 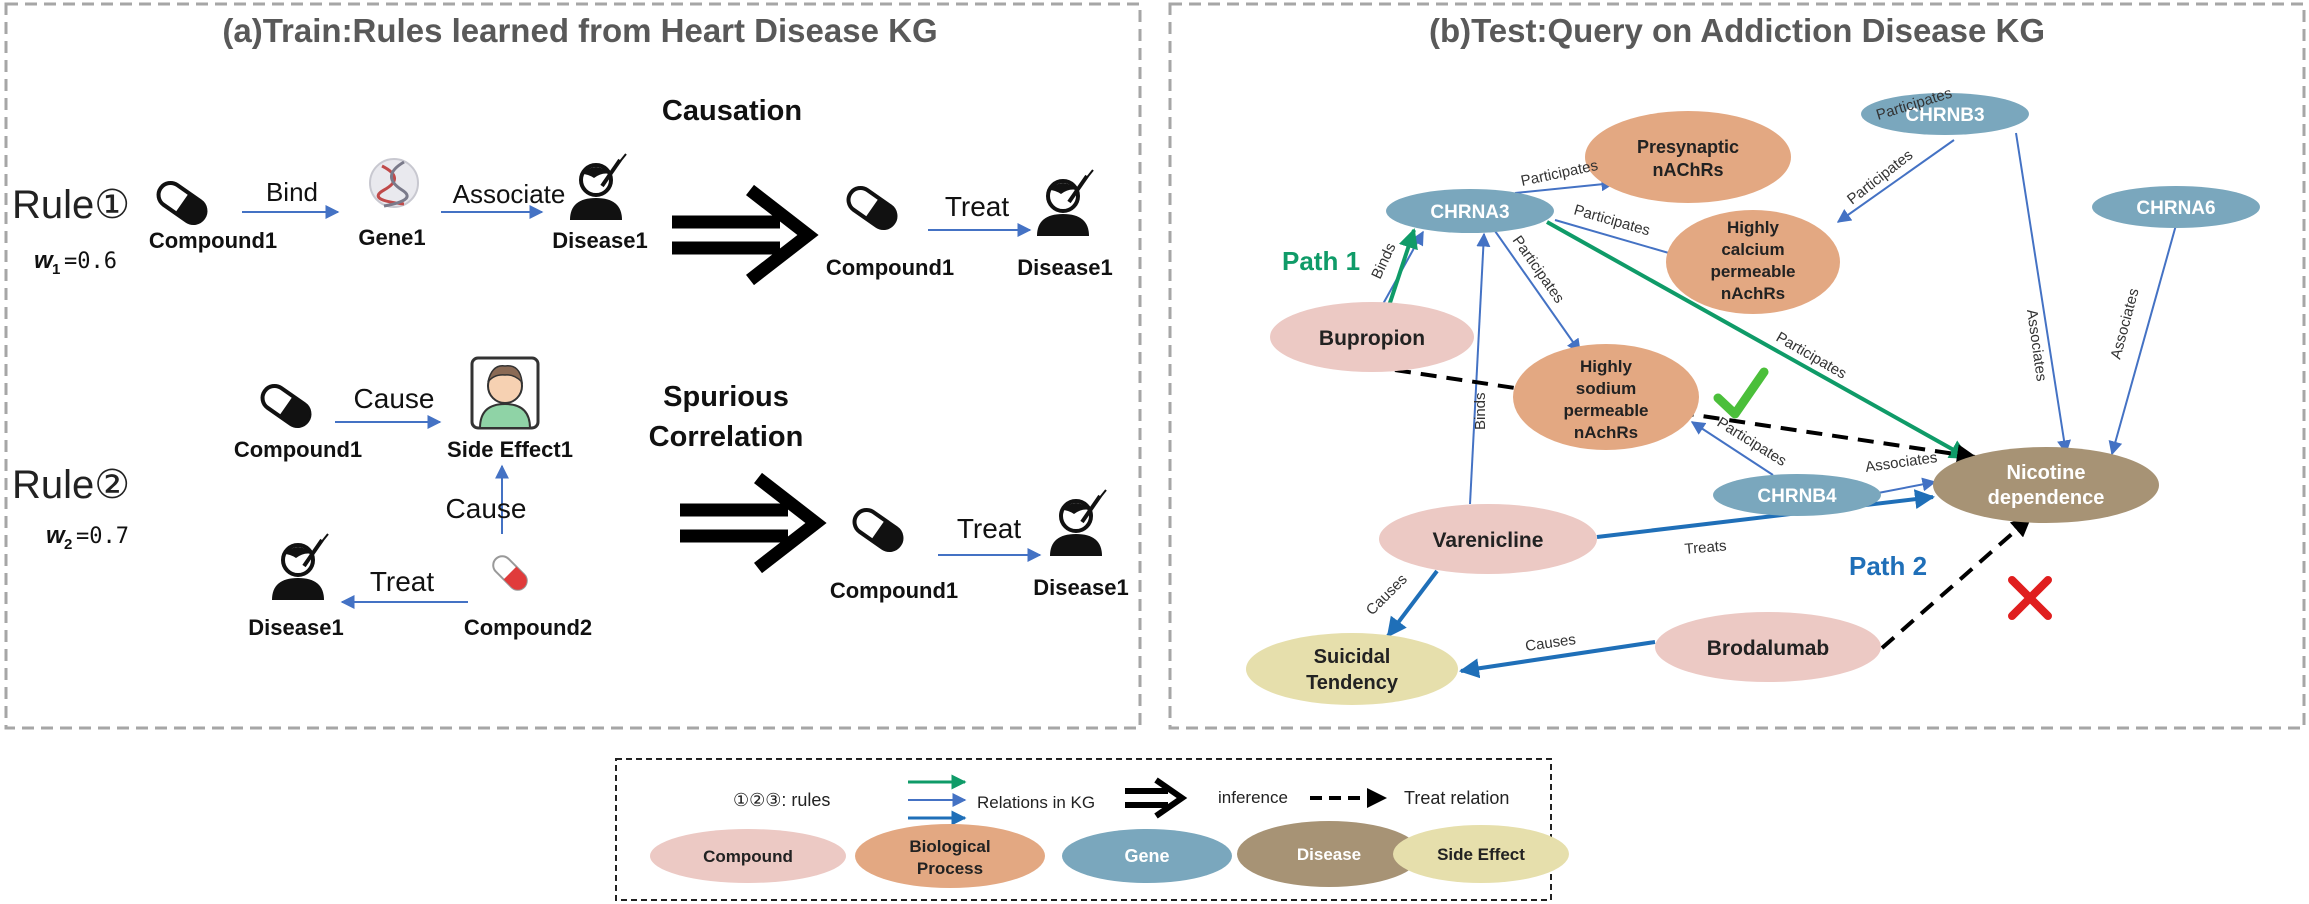 What do you see at coordinates (1732, 448) in the screenshot?
I see `edge-chrnb4-sodium` at bounding box center [1732, 448].